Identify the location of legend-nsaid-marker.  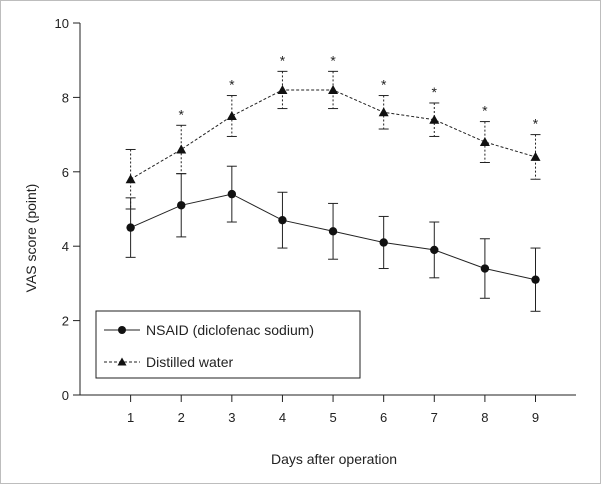
(122, 330).